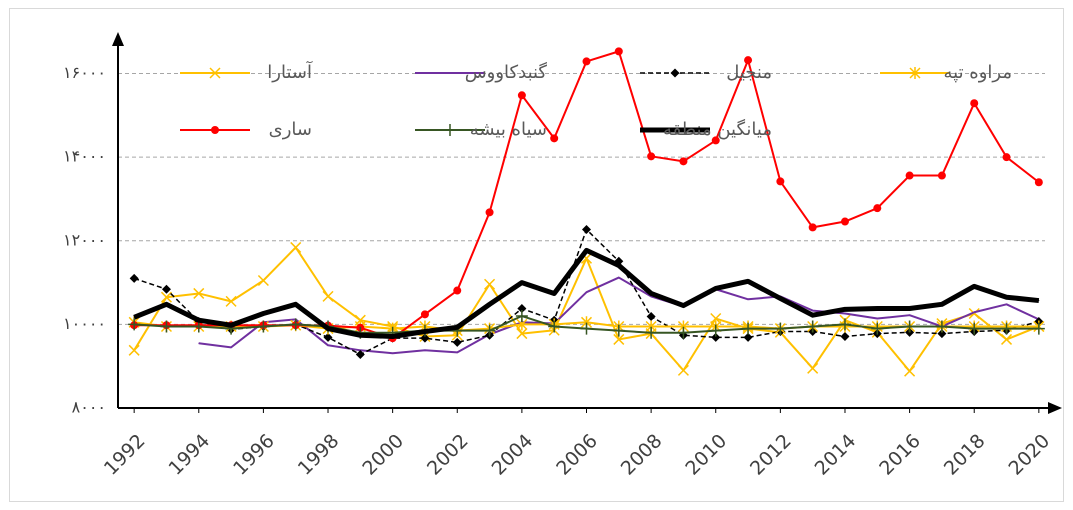 This screenshot has width=1073, height=510. Describe the element at coordinates (717, 129) in the screenshot. I see `legend-label: میانگین منطقه` at that location.